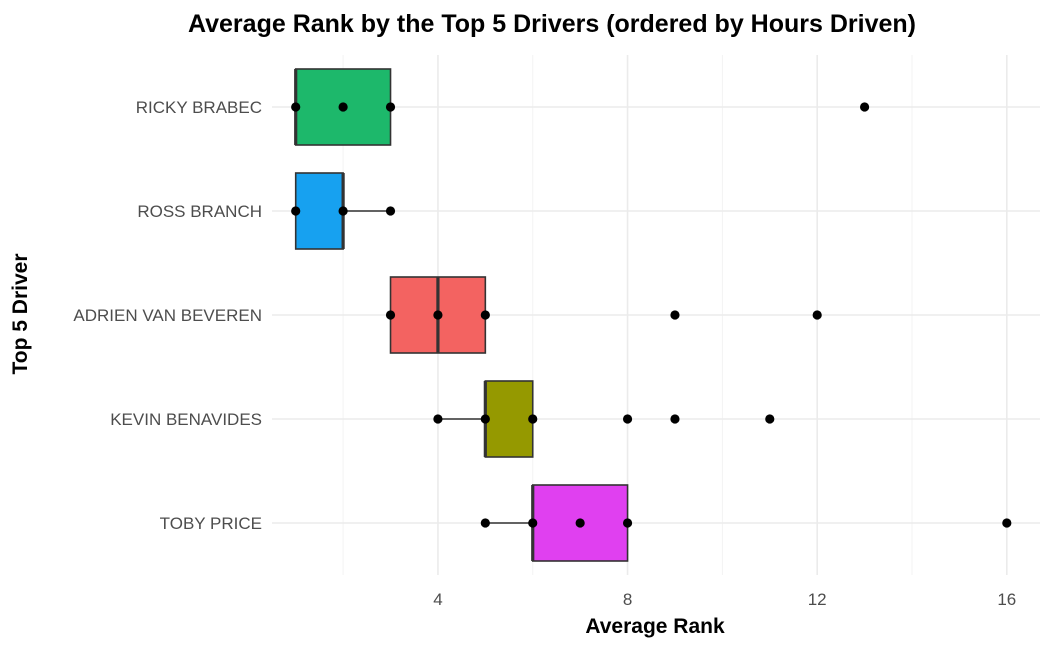 The width and height of the screenshot is (1050, 648). What do you see at coordinates (20, 314) in the screenshot?
I see `y-axis-title: Top 5 Driver` at bounding box center [20, 314].